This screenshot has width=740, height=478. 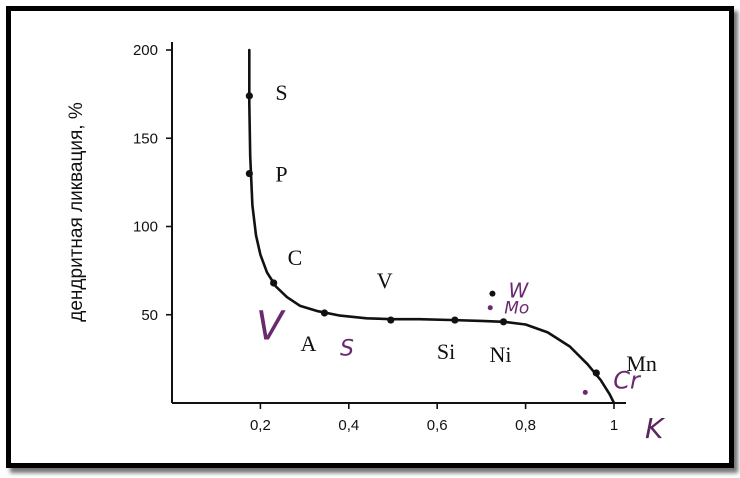 I want to click on point-label-mn: Mn, so click(x=641, y=363).